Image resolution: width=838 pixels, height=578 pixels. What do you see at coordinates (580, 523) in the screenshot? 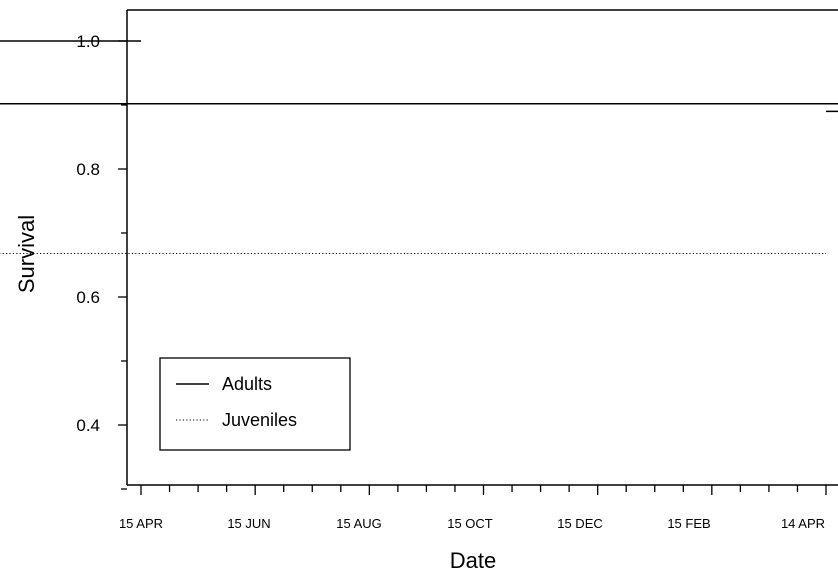
I see `x-tick-label: 15 DEC` at bounding box center [580, 523].